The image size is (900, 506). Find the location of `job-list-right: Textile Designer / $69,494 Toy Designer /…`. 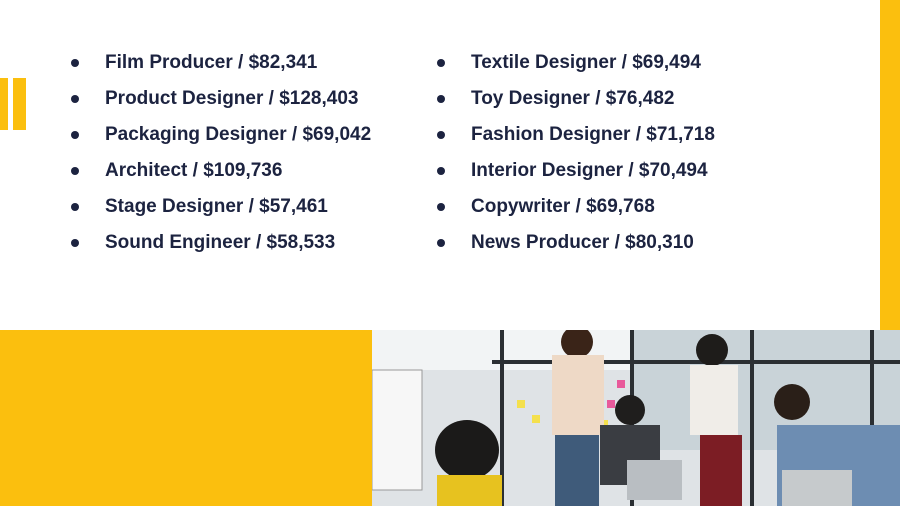

job-list-right: Textile Designer / $69,494 Toy Designer /… is located at coordinates (576, 153).